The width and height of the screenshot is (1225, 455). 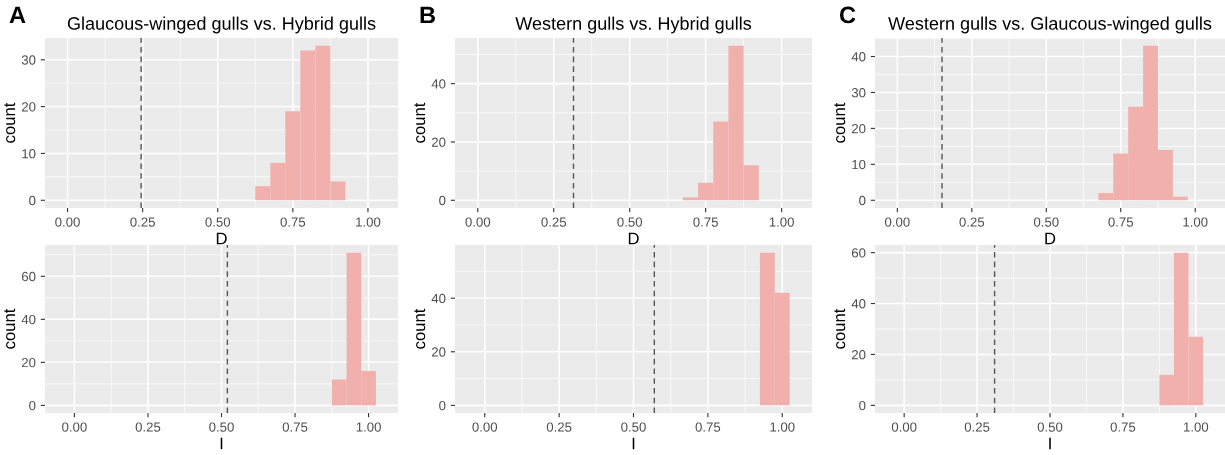 I want to click on text: B, so click(x=427, y=15).